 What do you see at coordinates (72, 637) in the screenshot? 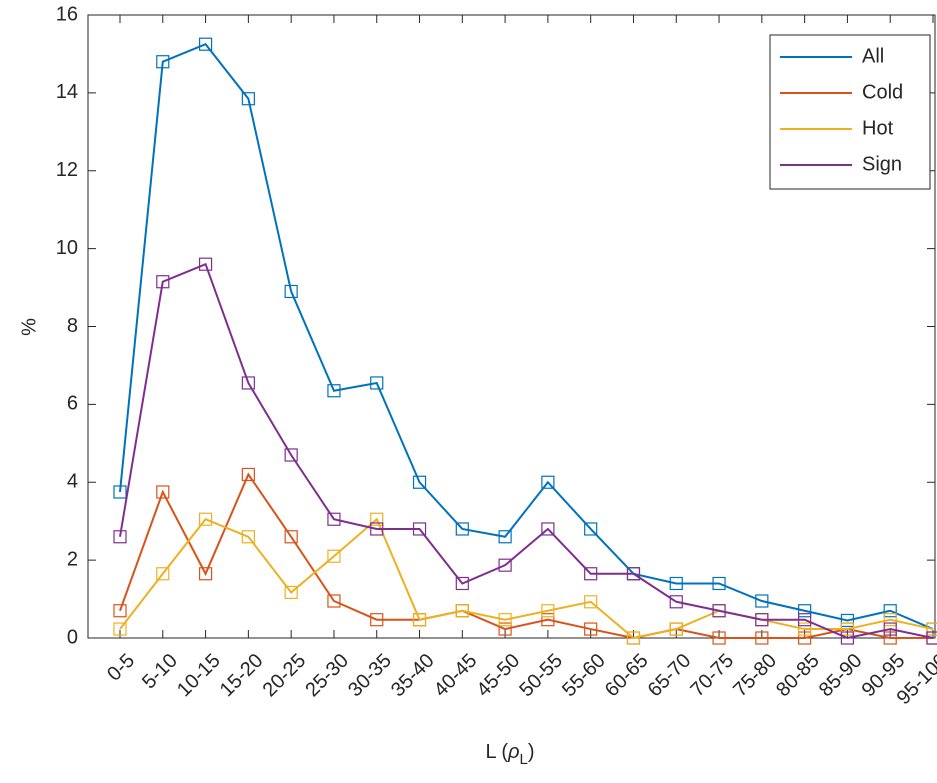
I see `y-tick-label: 0` at bounding box center [72, 637].